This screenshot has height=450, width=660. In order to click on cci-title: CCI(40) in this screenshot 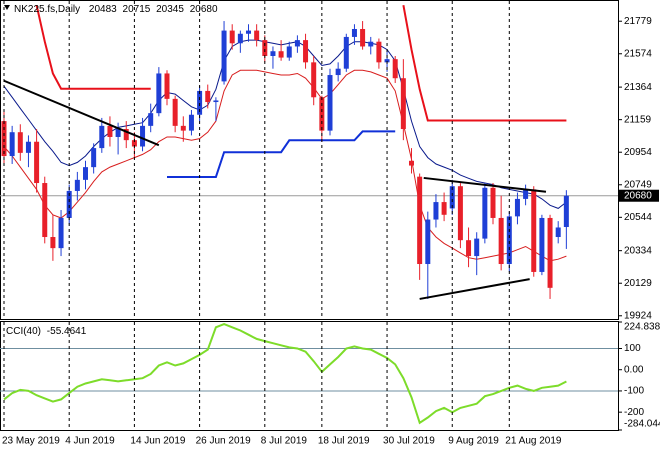, I will do `click(23, 331)`.